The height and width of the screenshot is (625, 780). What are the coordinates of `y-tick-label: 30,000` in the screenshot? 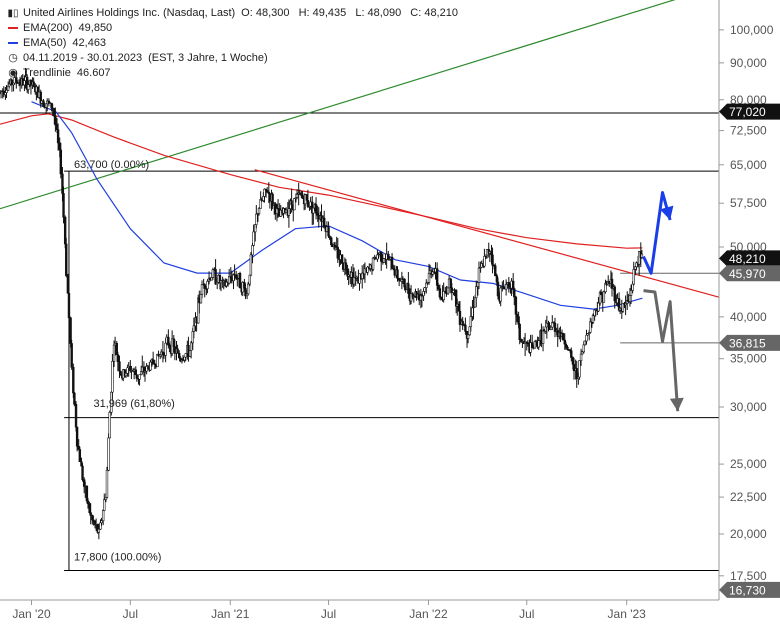 It's located at (748, 407).